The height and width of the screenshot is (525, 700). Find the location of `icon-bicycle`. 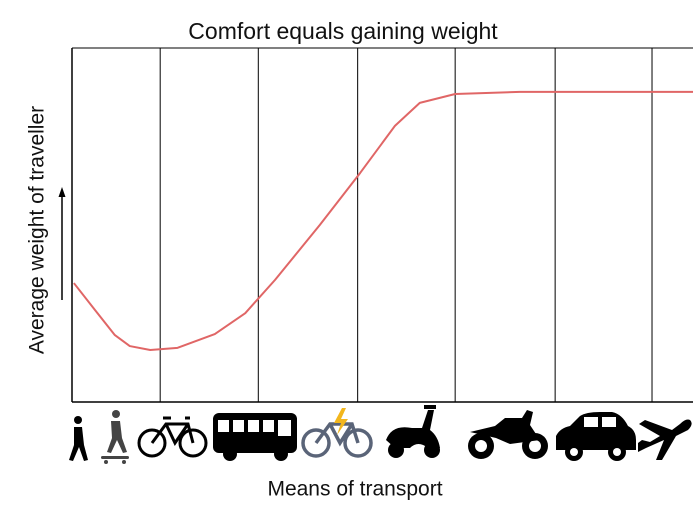

icon-bicycle is located at coordinates (172, 437).